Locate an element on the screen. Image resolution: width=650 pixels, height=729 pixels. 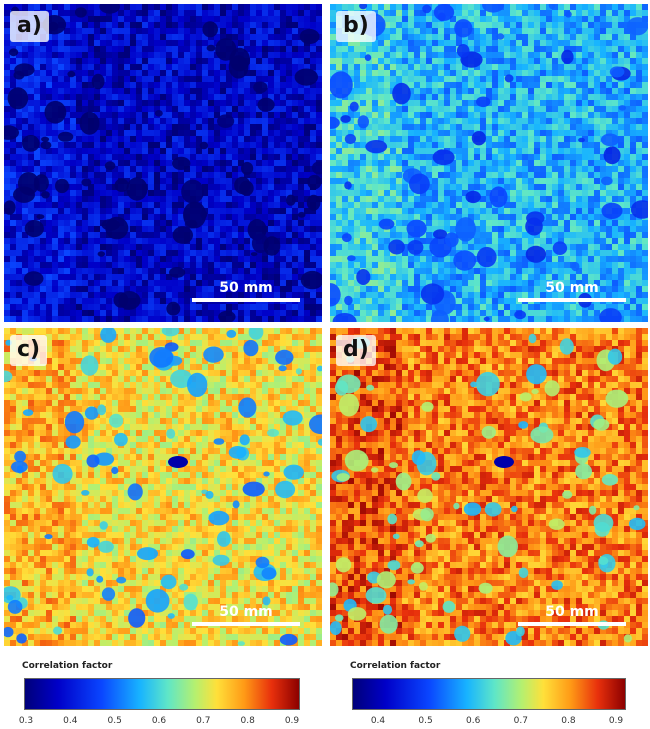
grain-blob is located at coordinates (247, 168).